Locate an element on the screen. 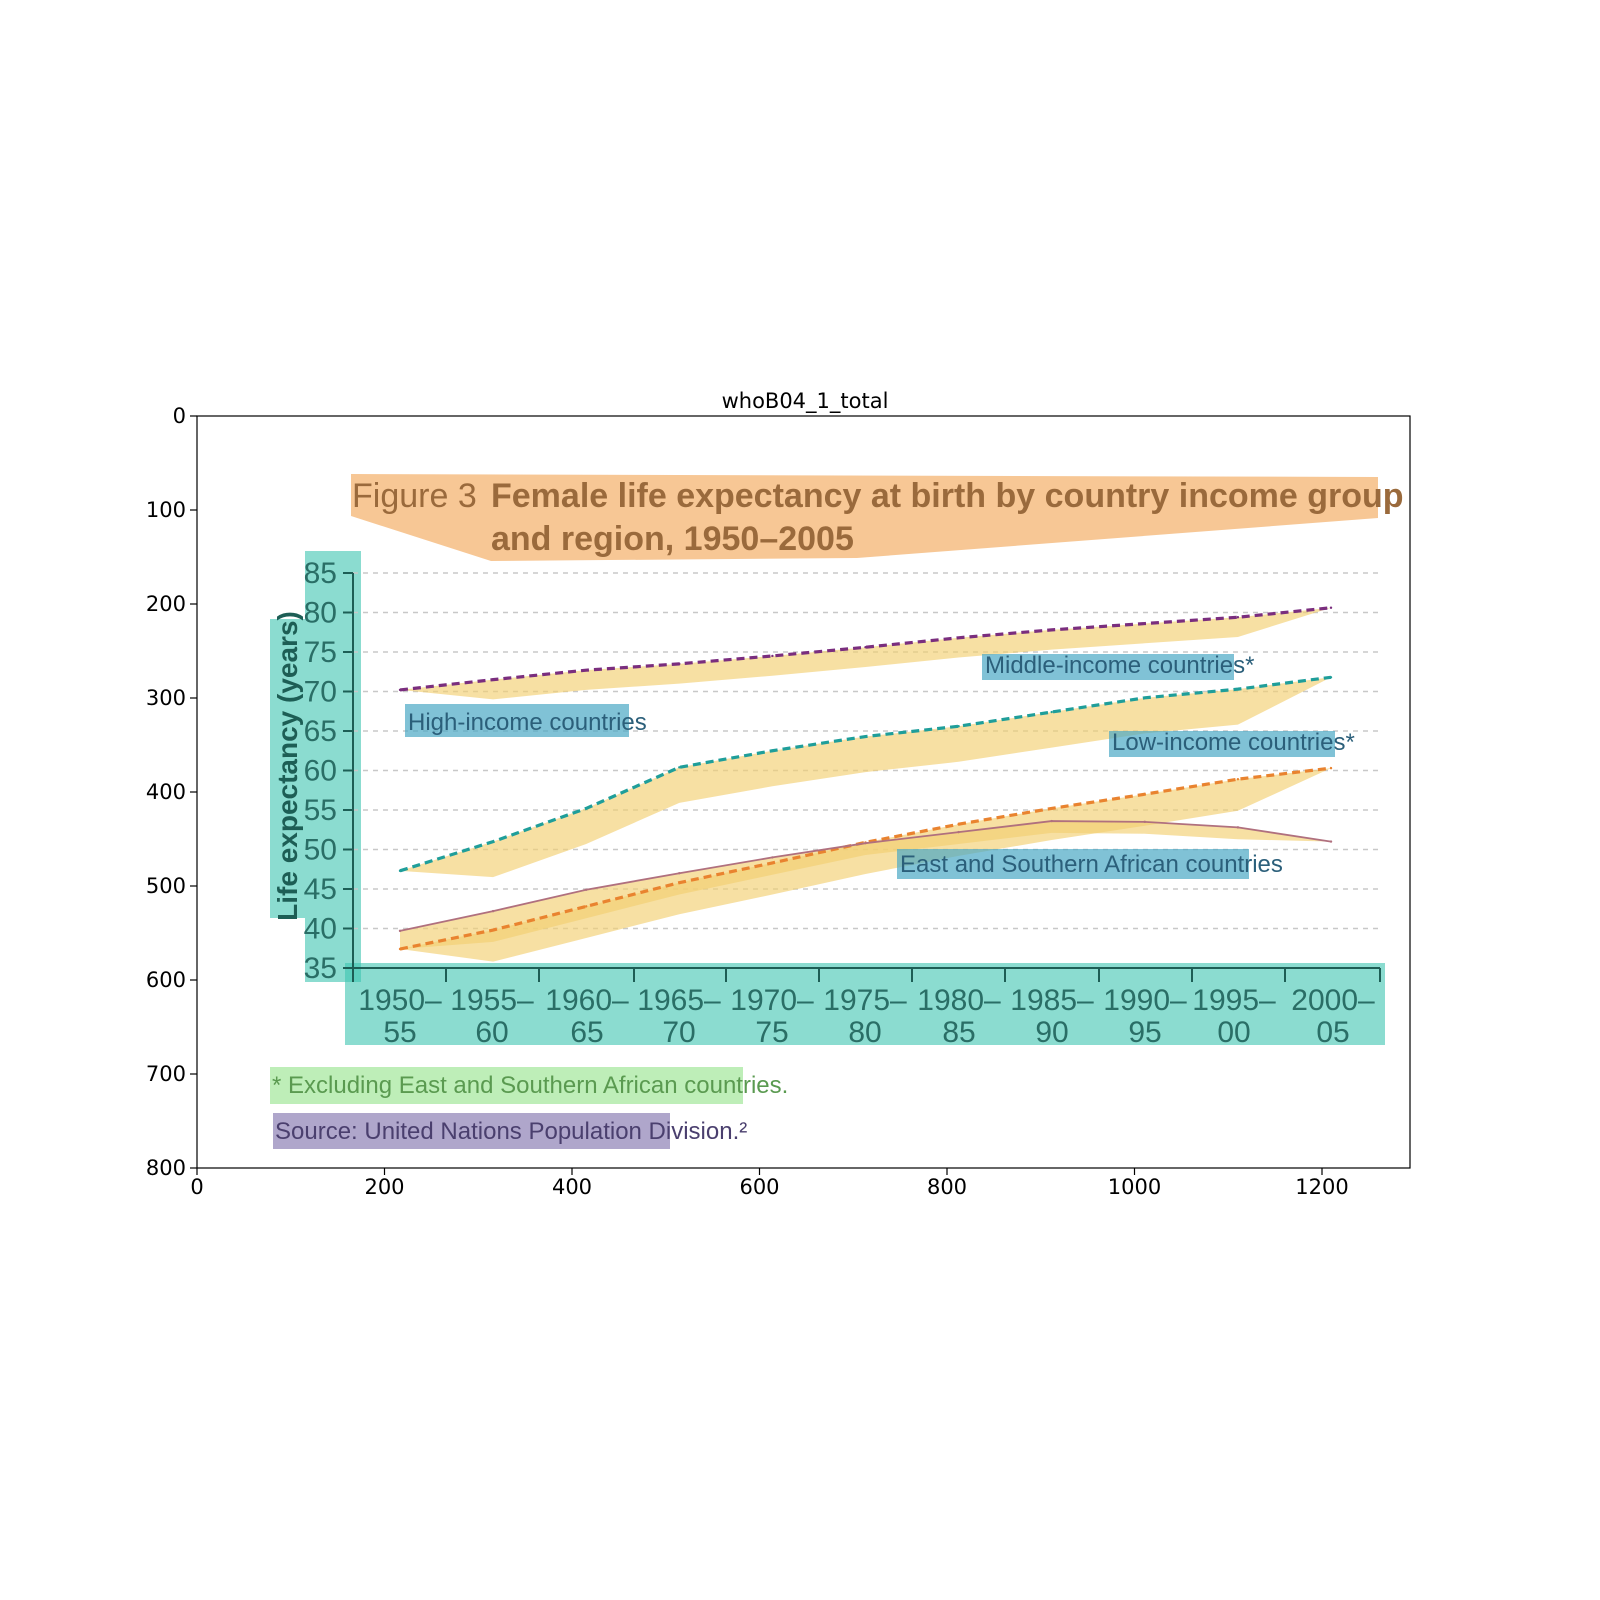 The width and height of the screenshot is (1600, 1600). frame-x-tick-label: 800 is located at coordinates (947, 1187).